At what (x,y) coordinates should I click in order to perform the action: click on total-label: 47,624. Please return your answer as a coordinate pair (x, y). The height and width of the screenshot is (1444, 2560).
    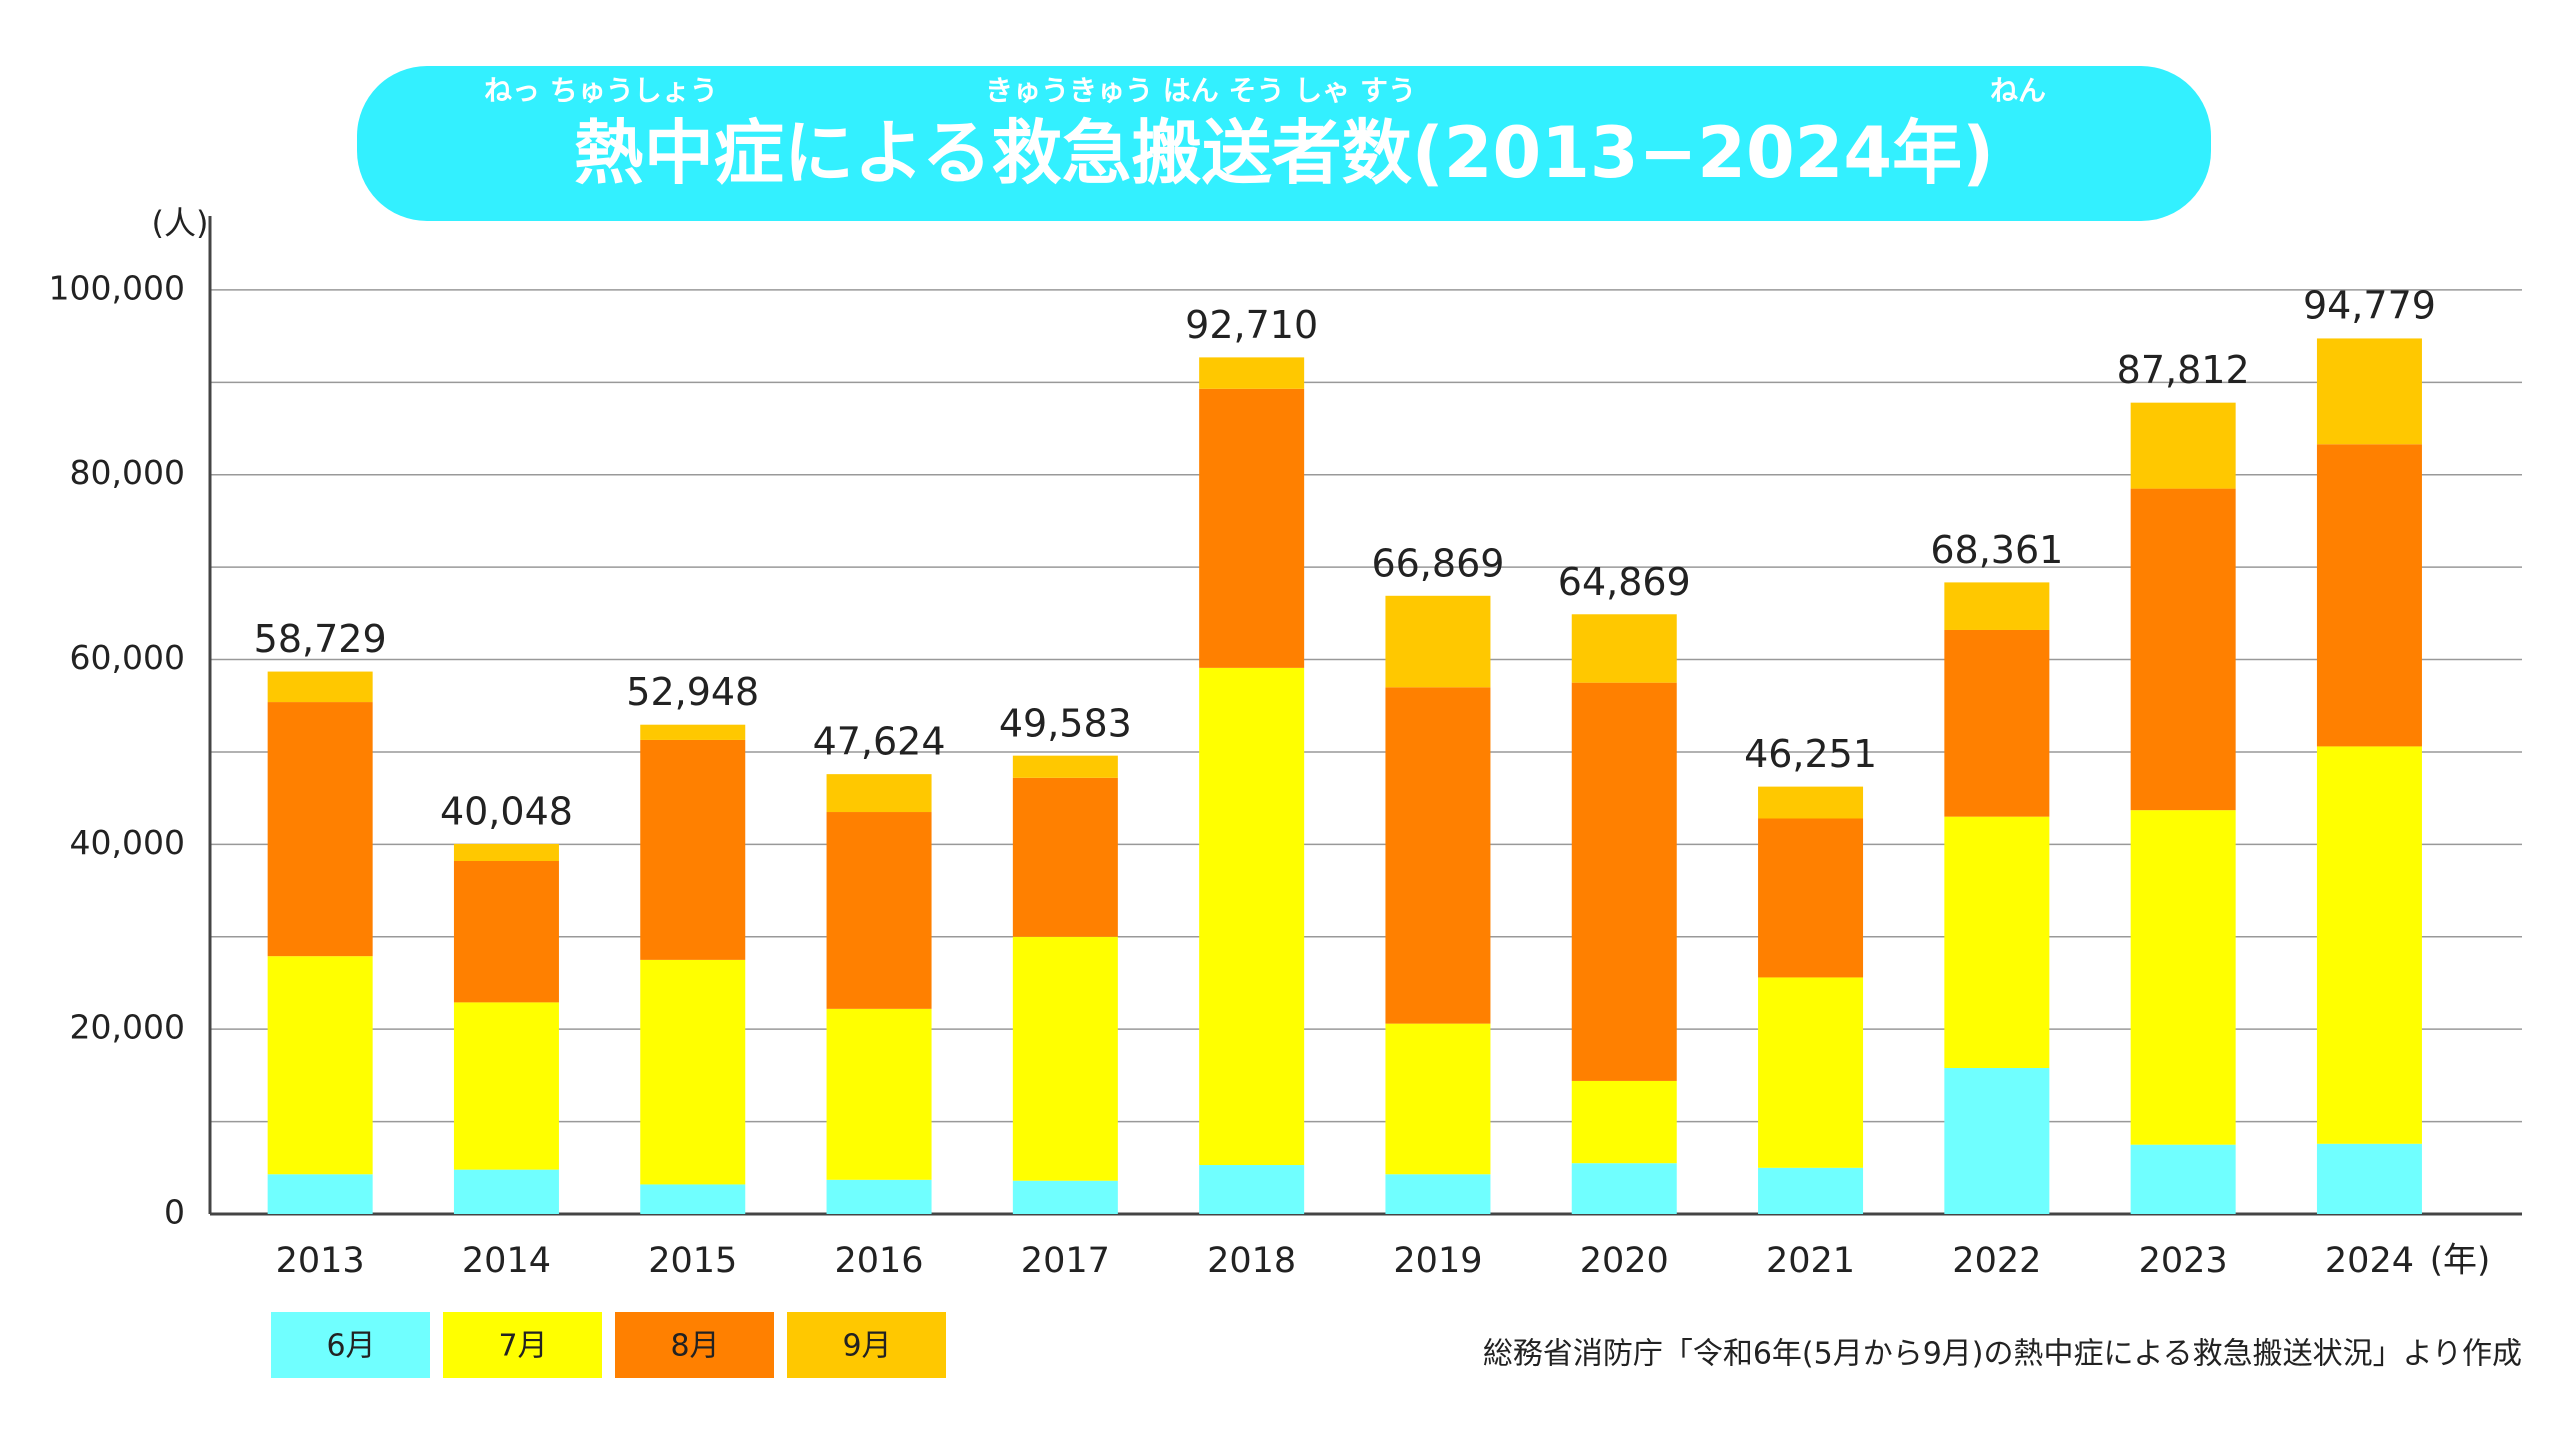
    Looking at the image, I should click on (879, 741).